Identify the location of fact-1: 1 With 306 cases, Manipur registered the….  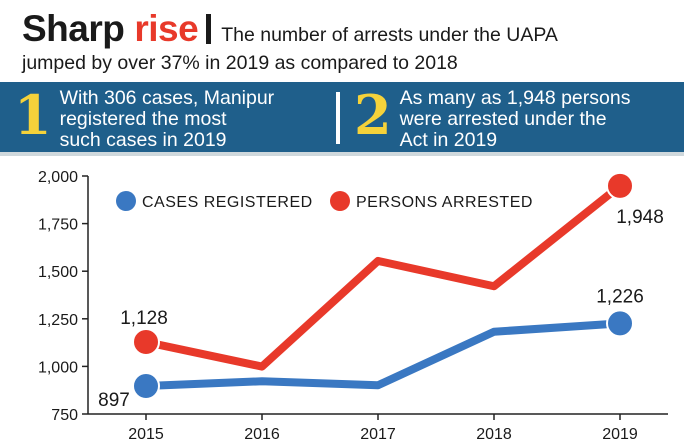
(173, 117).